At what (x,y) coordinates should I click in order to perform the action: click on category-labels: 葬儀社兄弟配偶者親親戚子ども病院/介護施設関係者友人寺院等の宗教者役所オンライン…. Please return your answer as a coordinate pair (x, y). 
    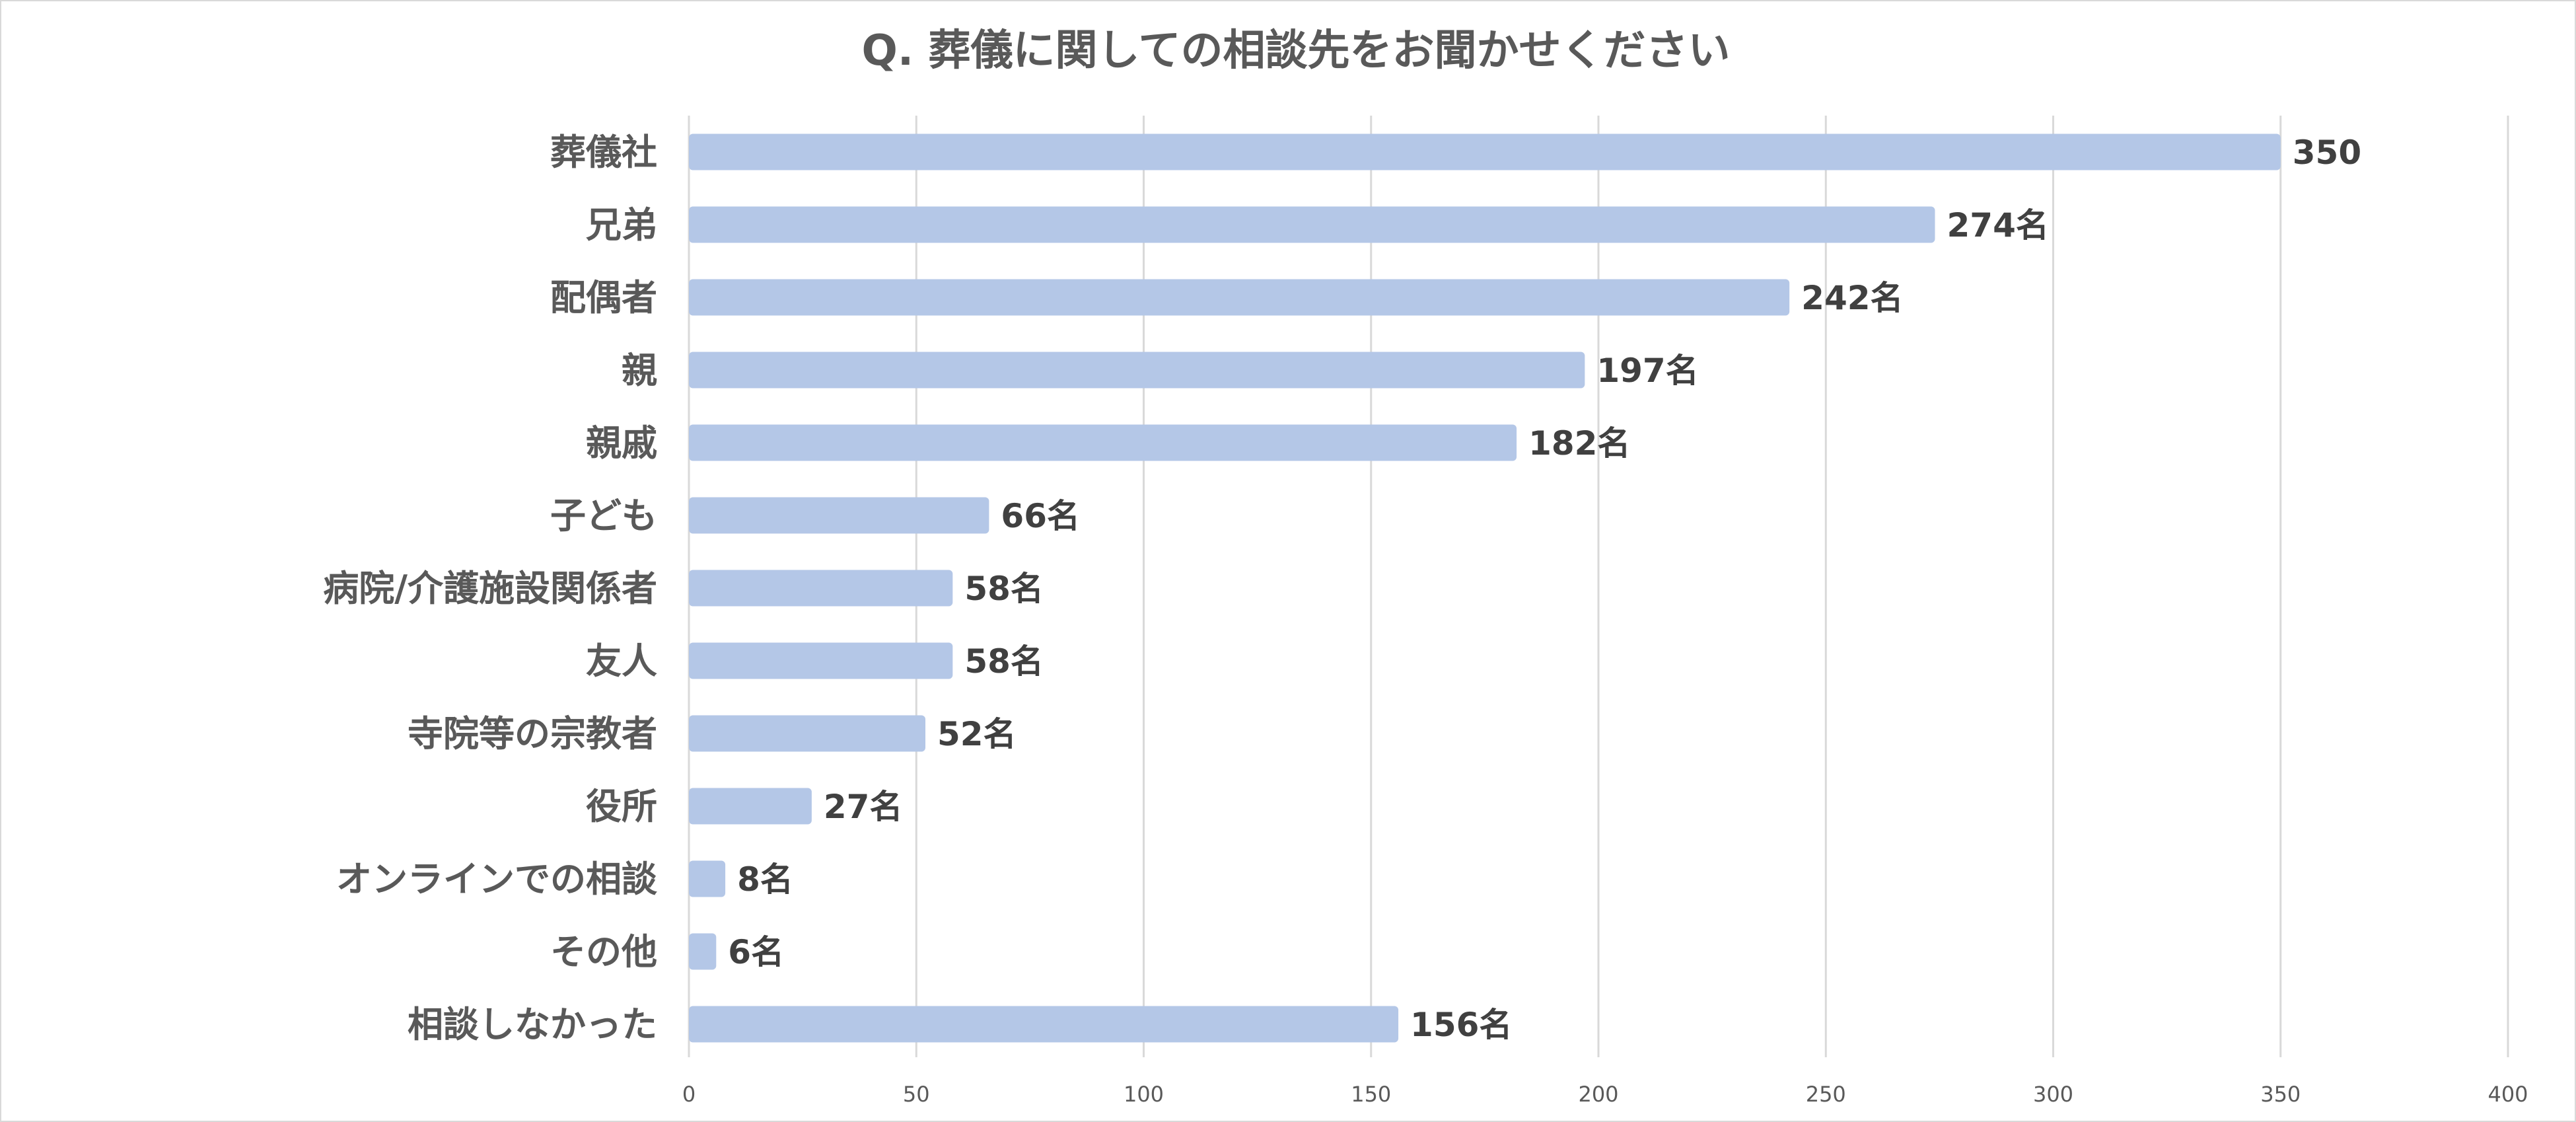
    Looking at the image, I should click on (490, 588).